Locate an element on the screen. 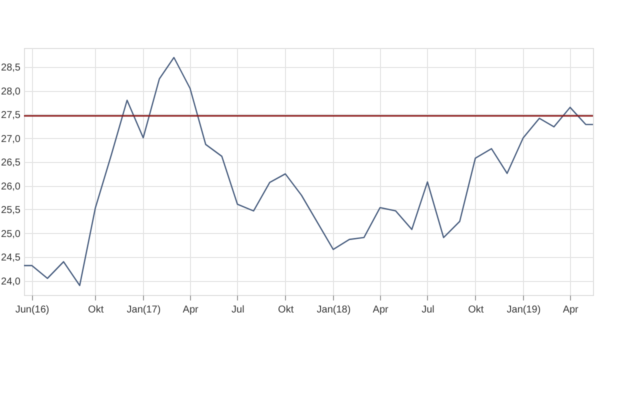 The height and width of the screenshot is (413, 620). y-tick-label: 28,0 is located at coordinates (11, 92).